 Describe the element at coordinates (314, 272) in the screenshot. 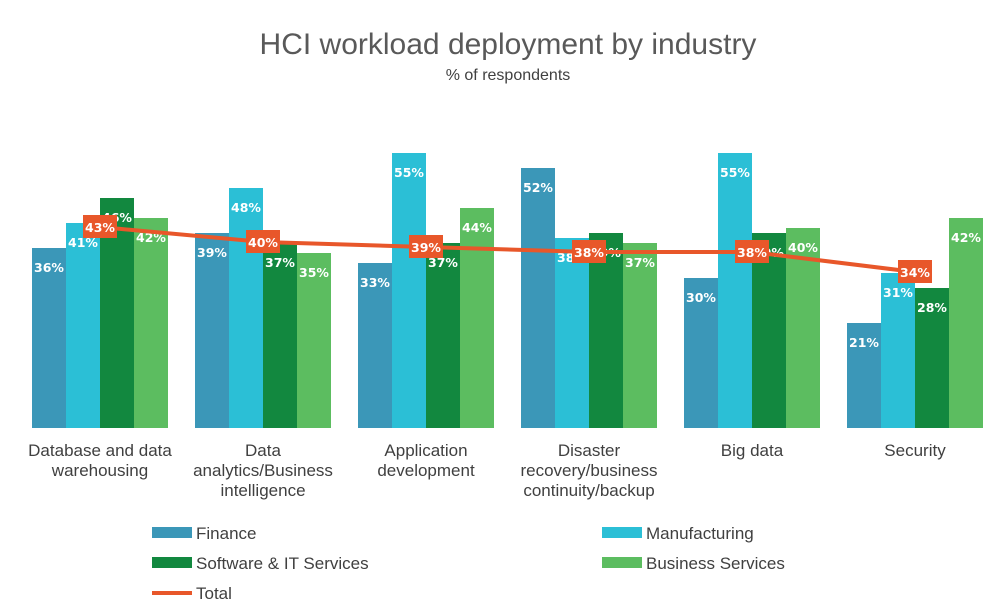

I see `bar-value-label: 35%` at that location.